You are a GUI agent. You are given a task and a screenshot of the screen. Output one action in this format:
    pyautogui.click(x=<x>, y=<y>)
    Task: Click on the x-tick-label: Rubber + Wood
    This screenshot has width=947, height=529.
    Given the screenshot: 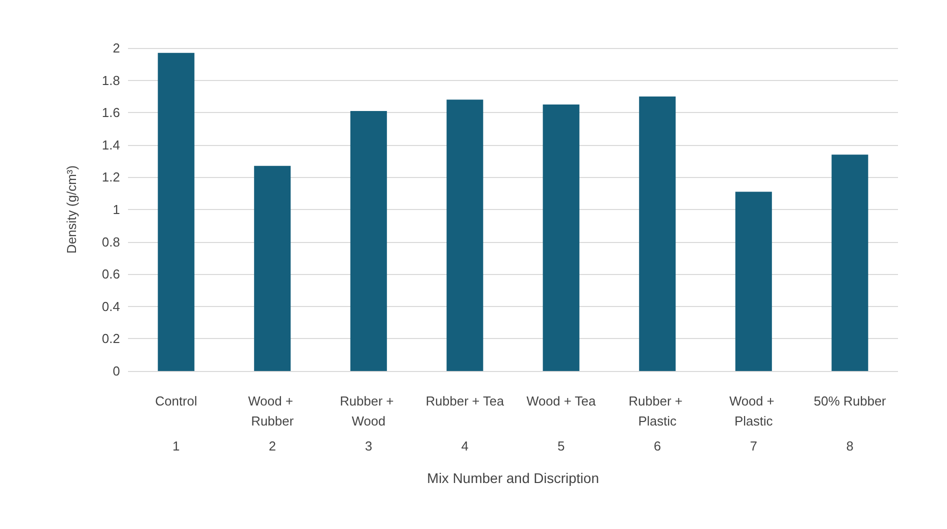 What is the action you would take?
    pyautogui.click(x=369, y=411)
    